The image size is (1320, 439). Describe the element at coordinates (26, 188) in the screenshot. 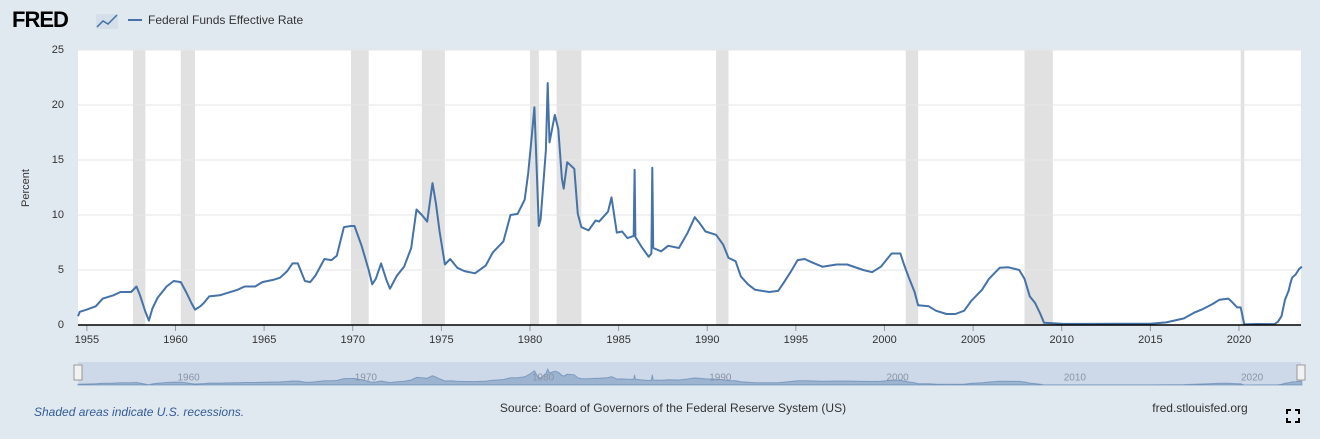

I see `y-axis-label: Percent` at that location.